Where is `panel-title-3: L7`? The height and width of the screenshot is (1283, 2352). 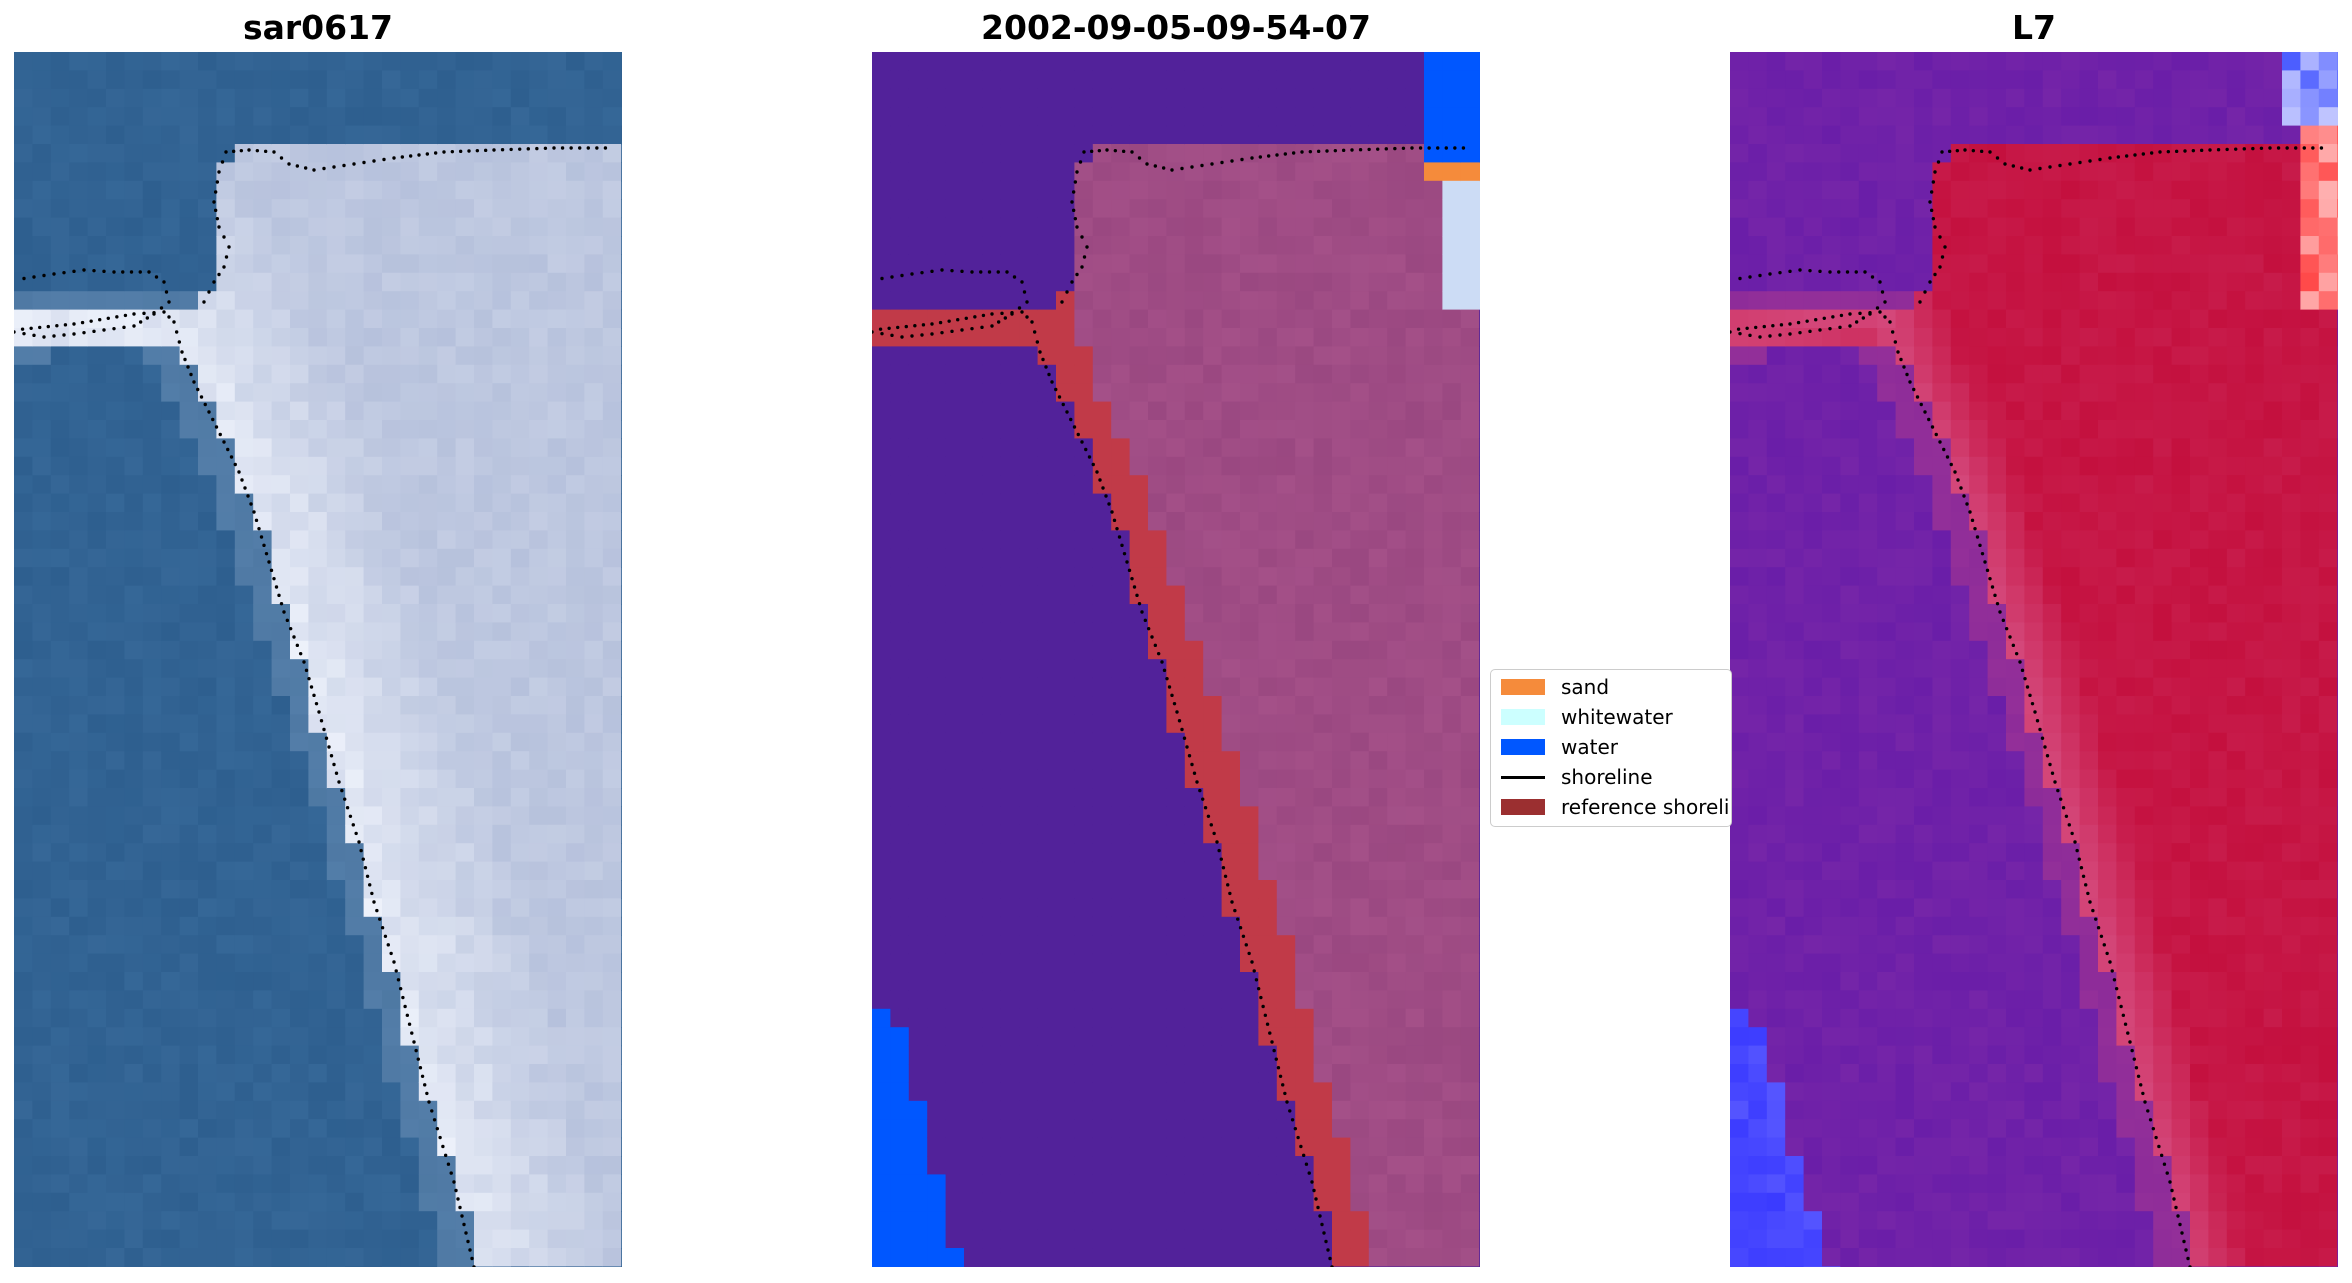 panel-title-3: L7 is located at coordinates (2034, 27).